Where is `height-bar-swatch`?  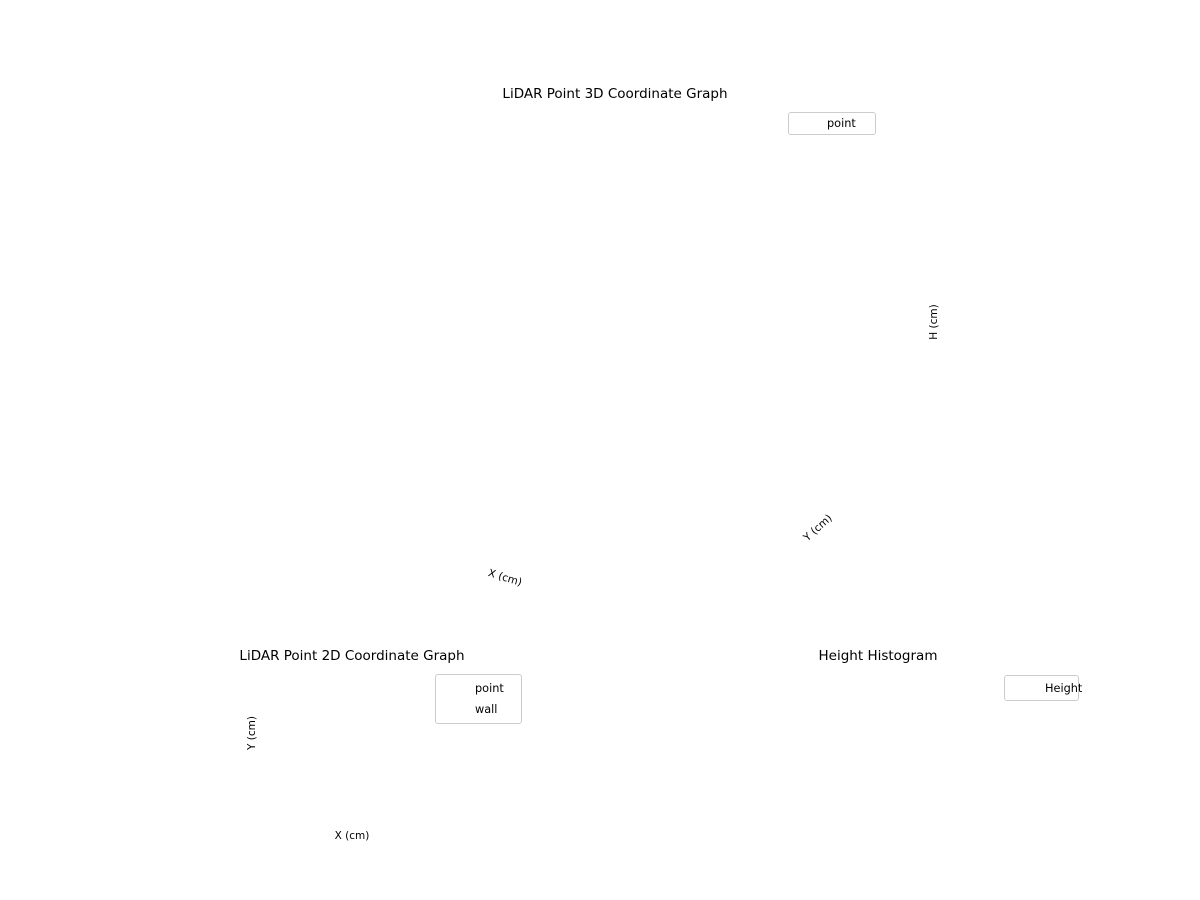
height-bar-swatch is located at coordinates (1023, 688).